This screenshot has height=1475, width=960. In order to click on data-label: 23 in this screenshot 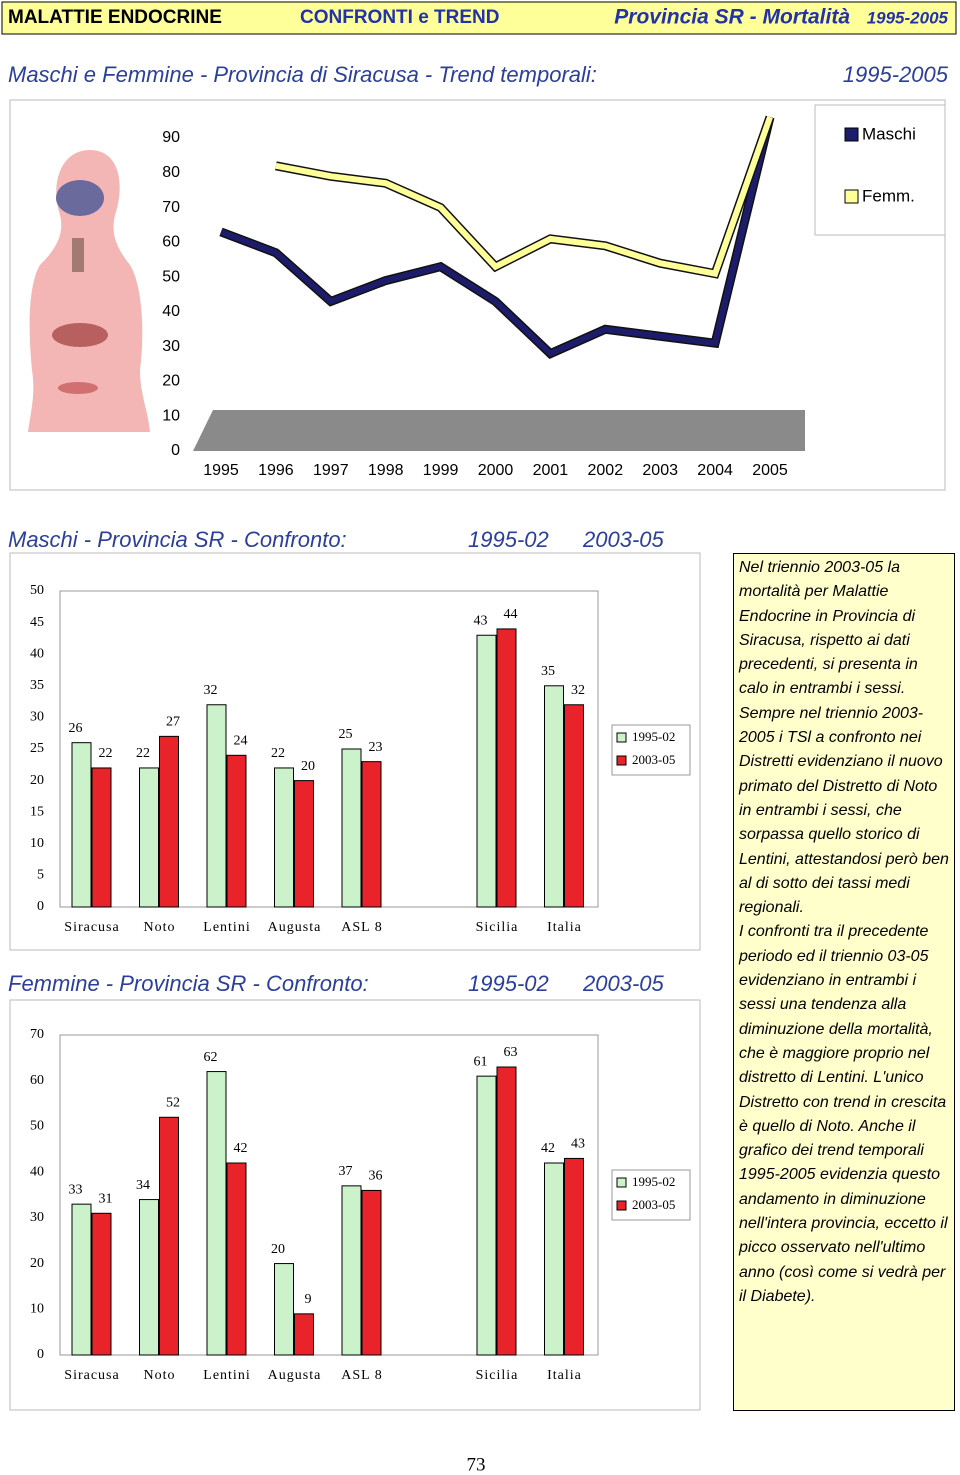, I will do `click(376, 747)`.